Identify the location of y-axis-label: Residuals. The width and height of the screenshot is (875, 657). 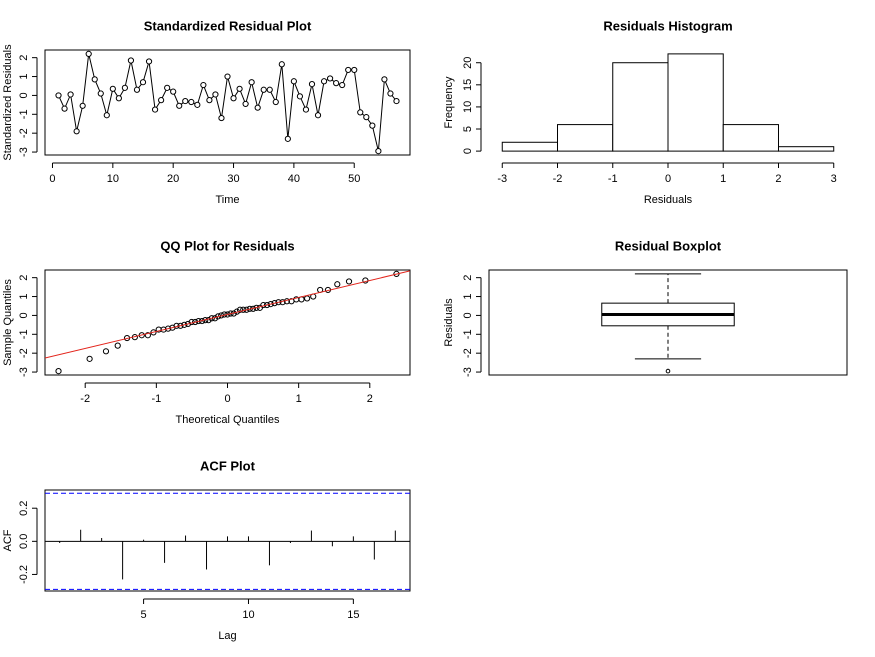
(449, 322).